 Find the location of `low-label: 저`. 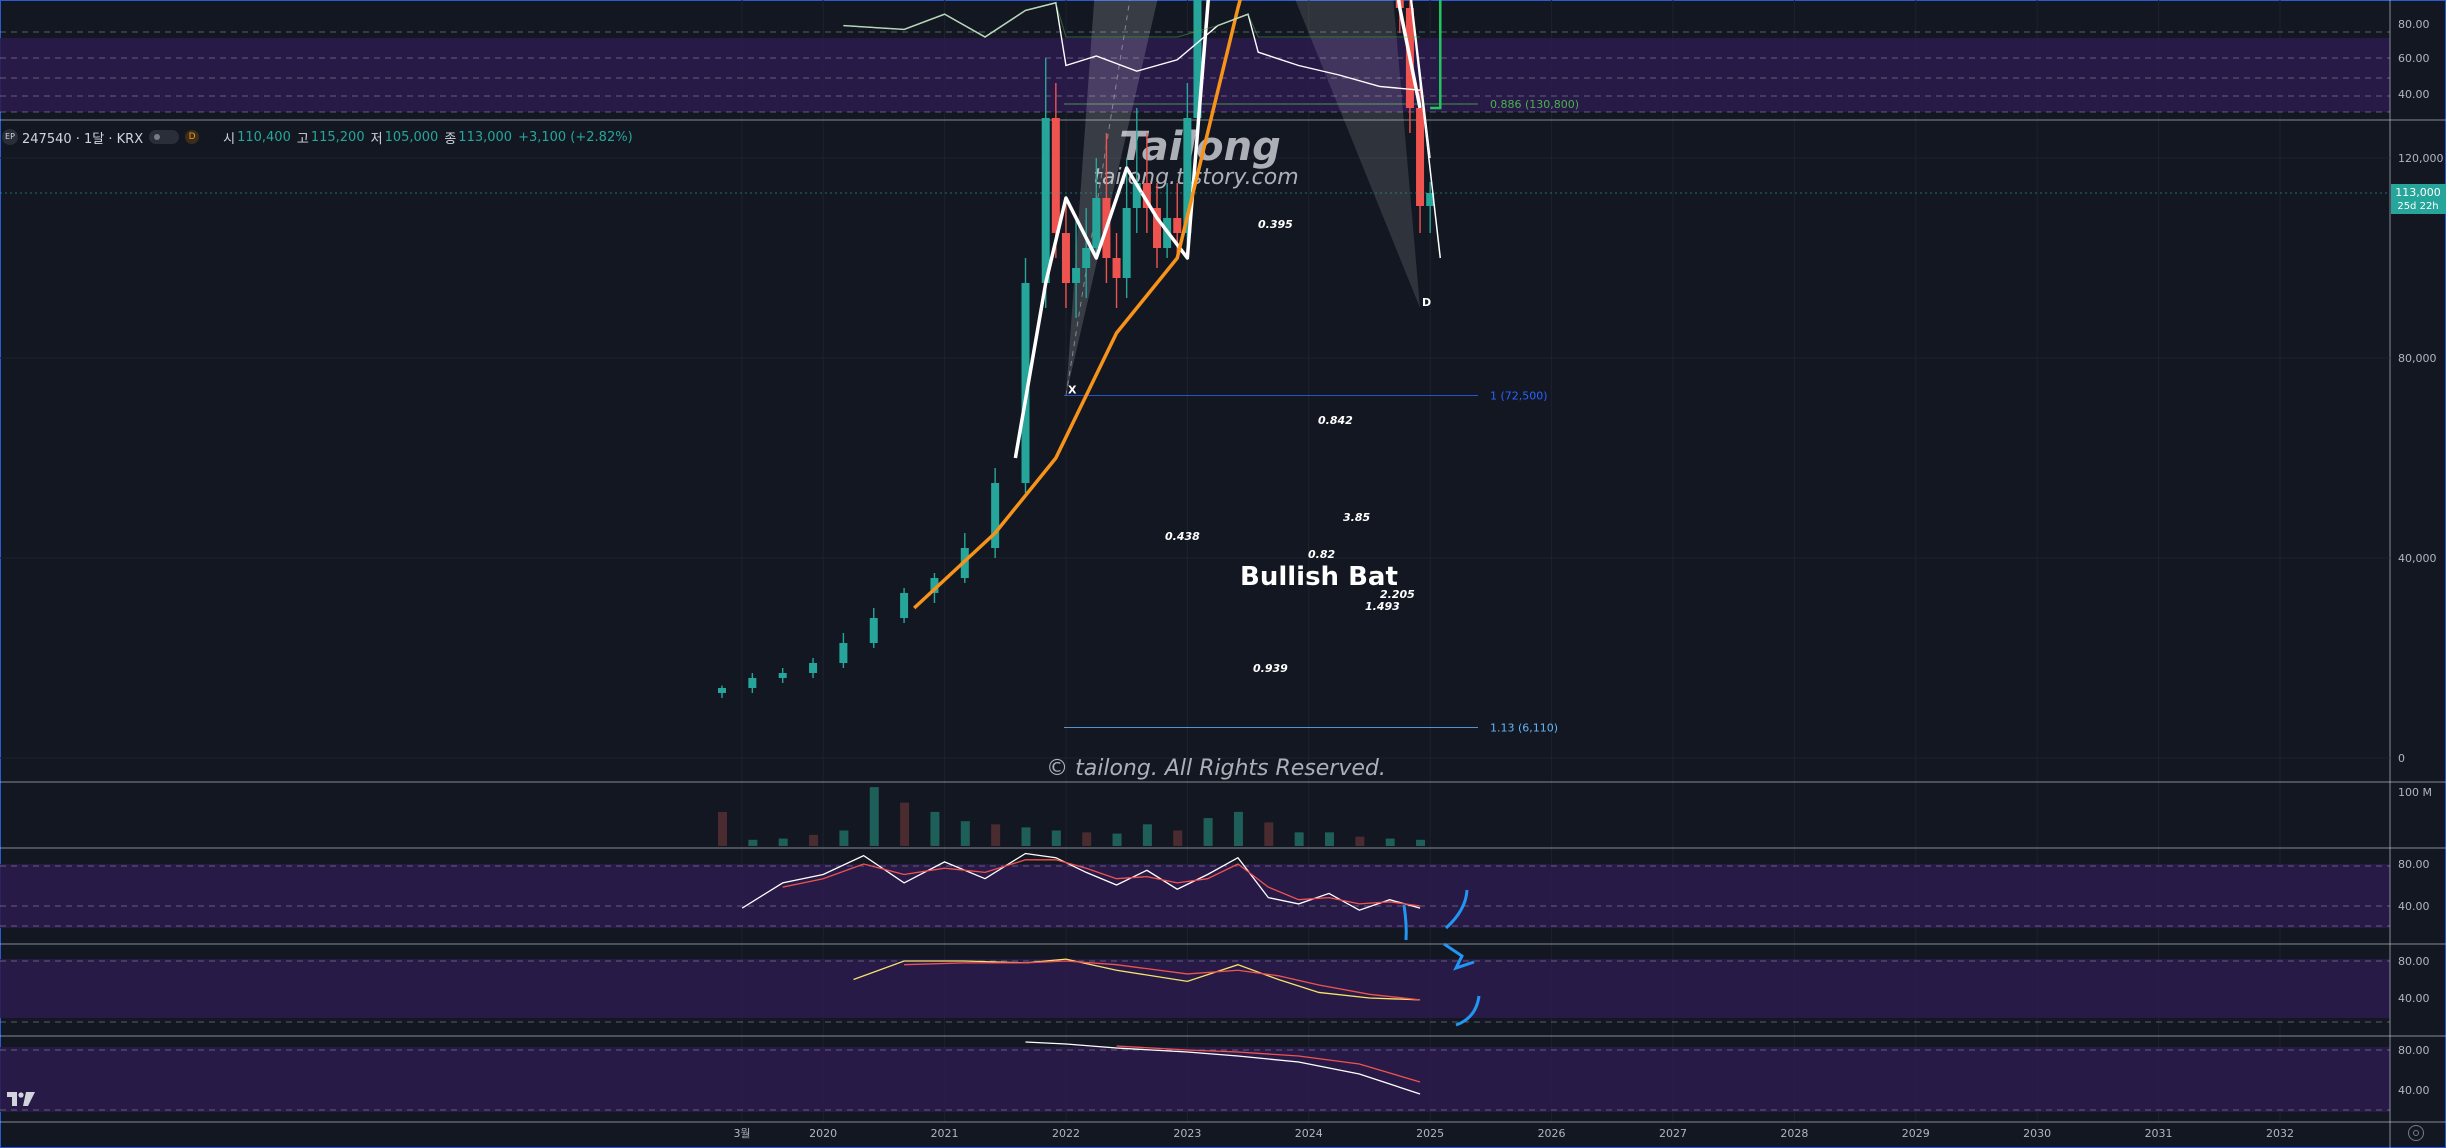

low-label: 저 is located at coordinates (376, 139).